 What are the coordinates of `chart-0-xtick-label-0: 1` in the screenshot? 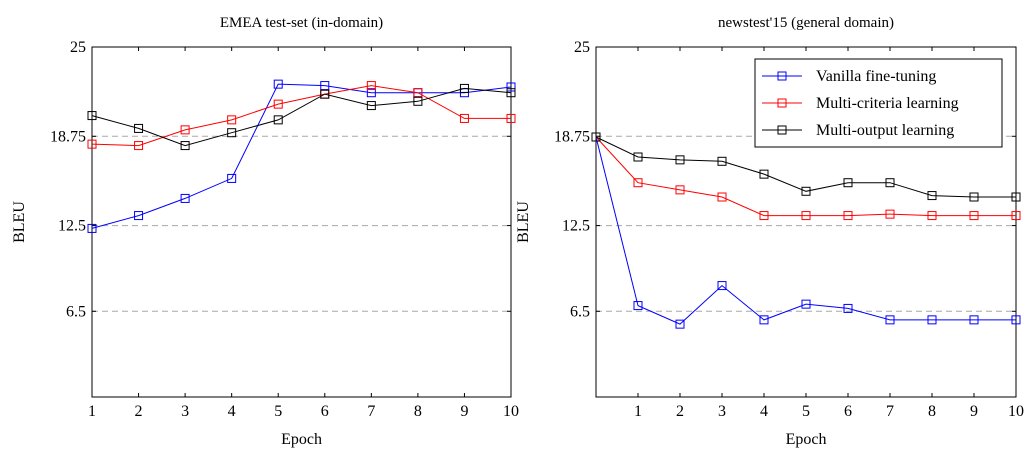 It's located at (92, 411).